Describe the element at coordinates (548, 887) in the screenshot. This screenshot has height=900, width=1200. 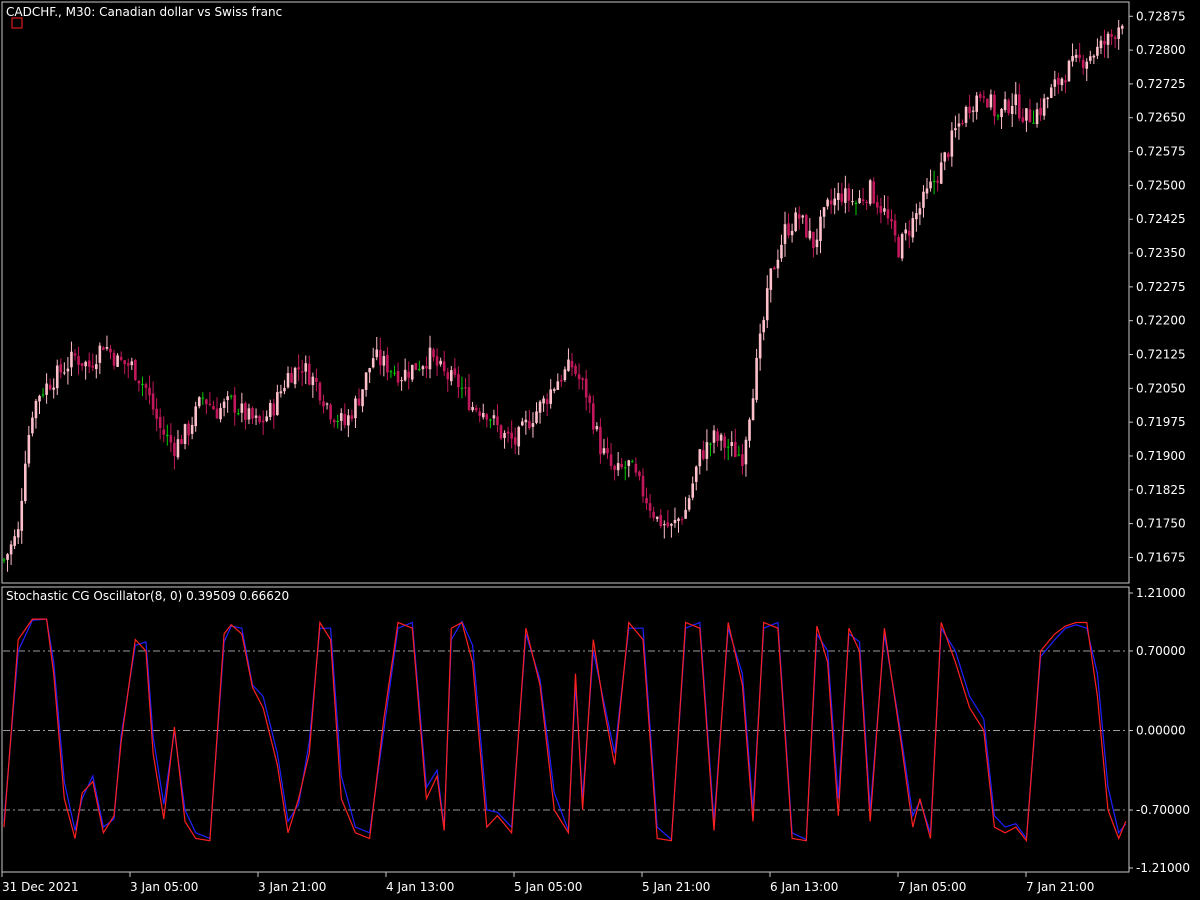
I see `time-tick-label: 5 Jan 05:00` at that location.